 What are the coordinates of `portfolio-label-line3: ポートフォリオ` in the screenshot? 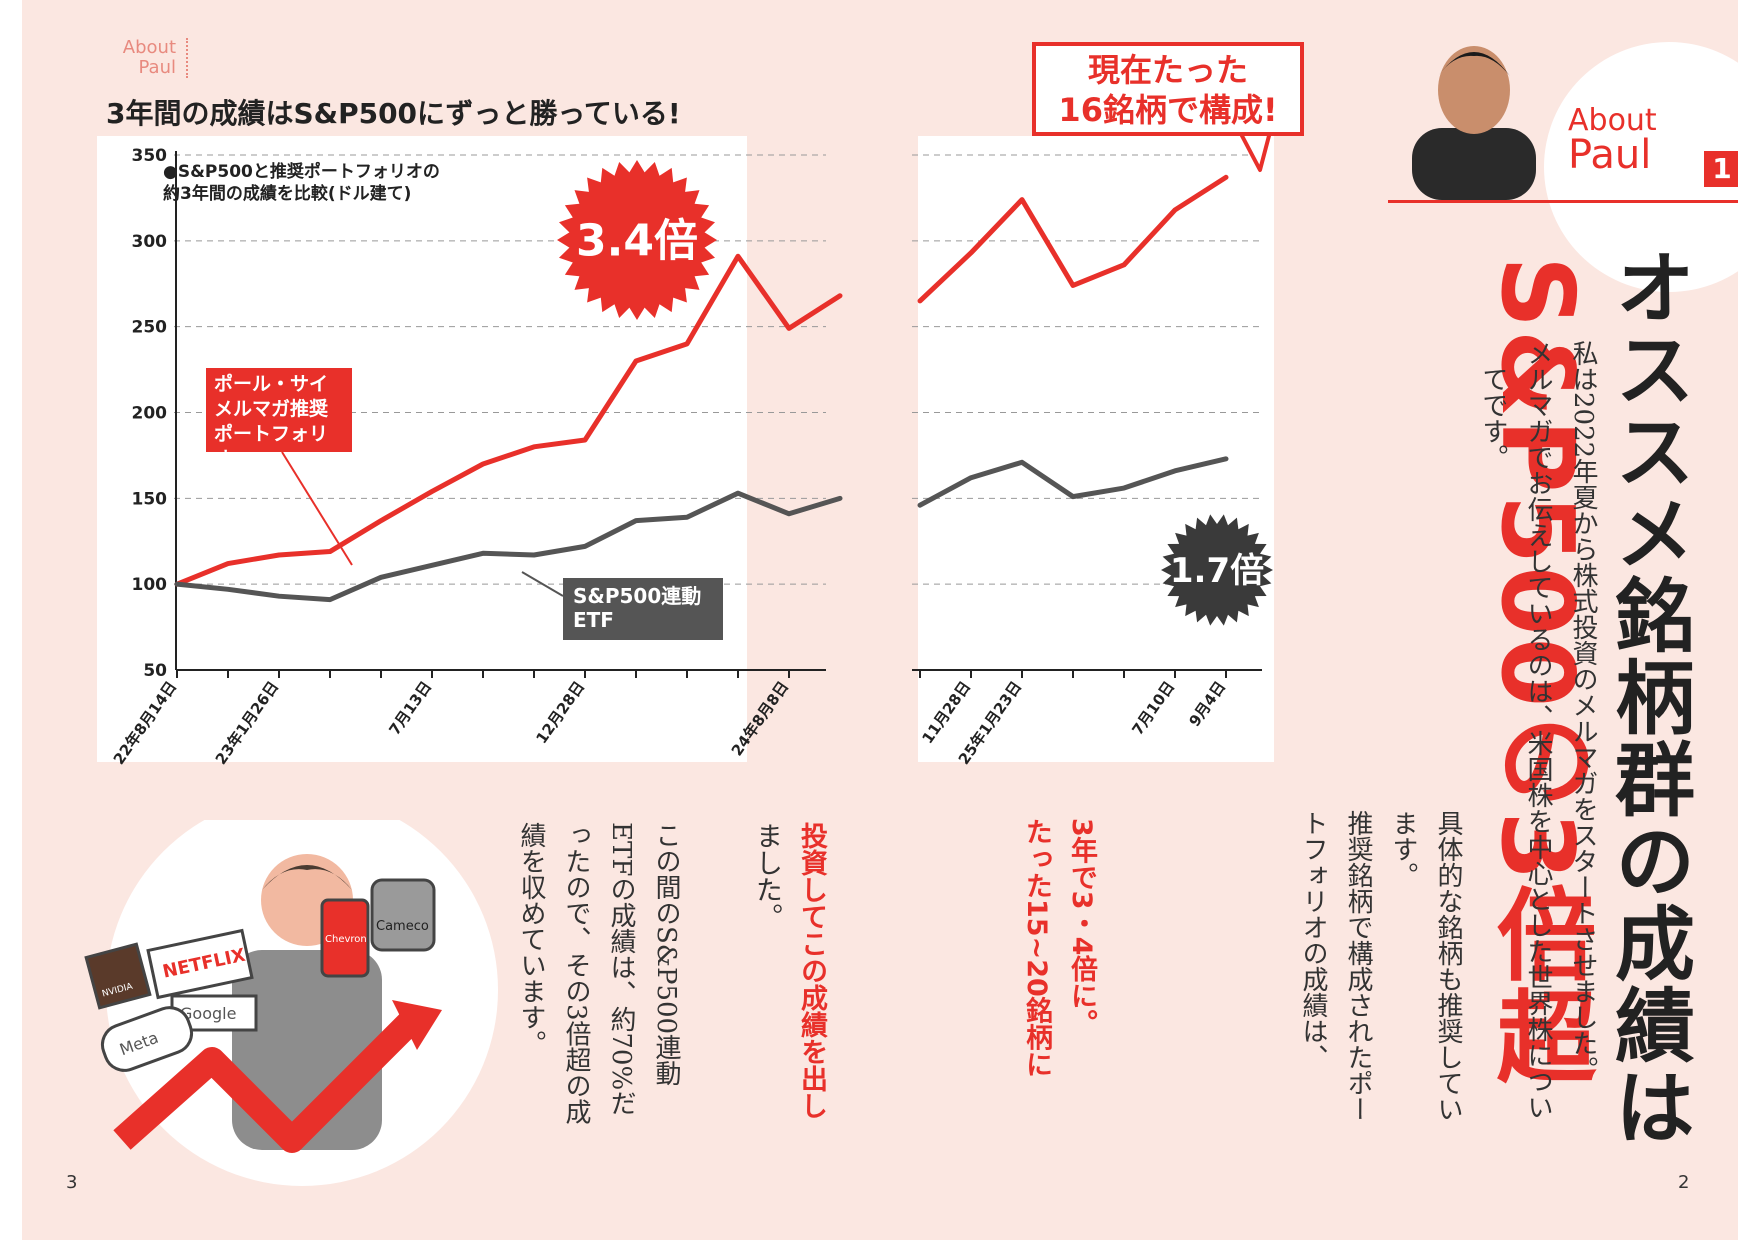 It's located at (271, 446).